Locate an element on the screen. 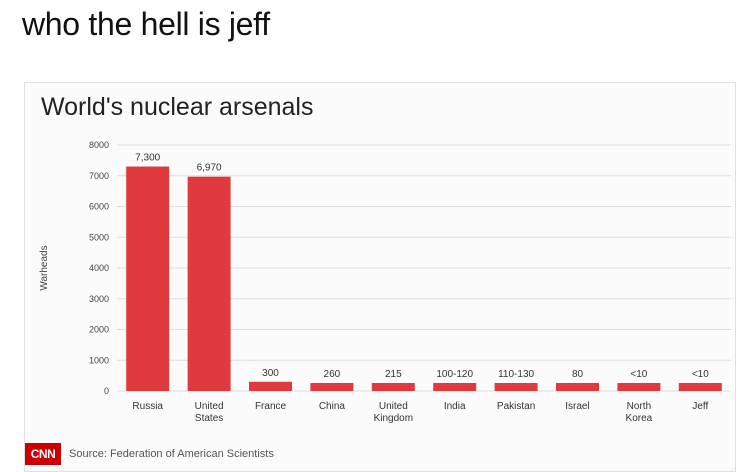  meme-caption: who the hell is jeff is located at coordinates (146, 24).